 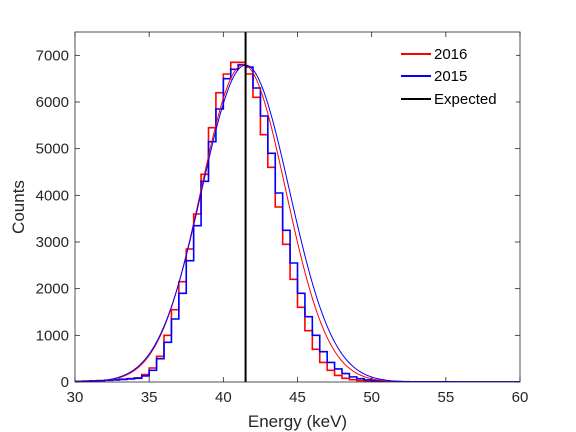 I want to click on x-tick-label: 40, so click(x=223, y=397).